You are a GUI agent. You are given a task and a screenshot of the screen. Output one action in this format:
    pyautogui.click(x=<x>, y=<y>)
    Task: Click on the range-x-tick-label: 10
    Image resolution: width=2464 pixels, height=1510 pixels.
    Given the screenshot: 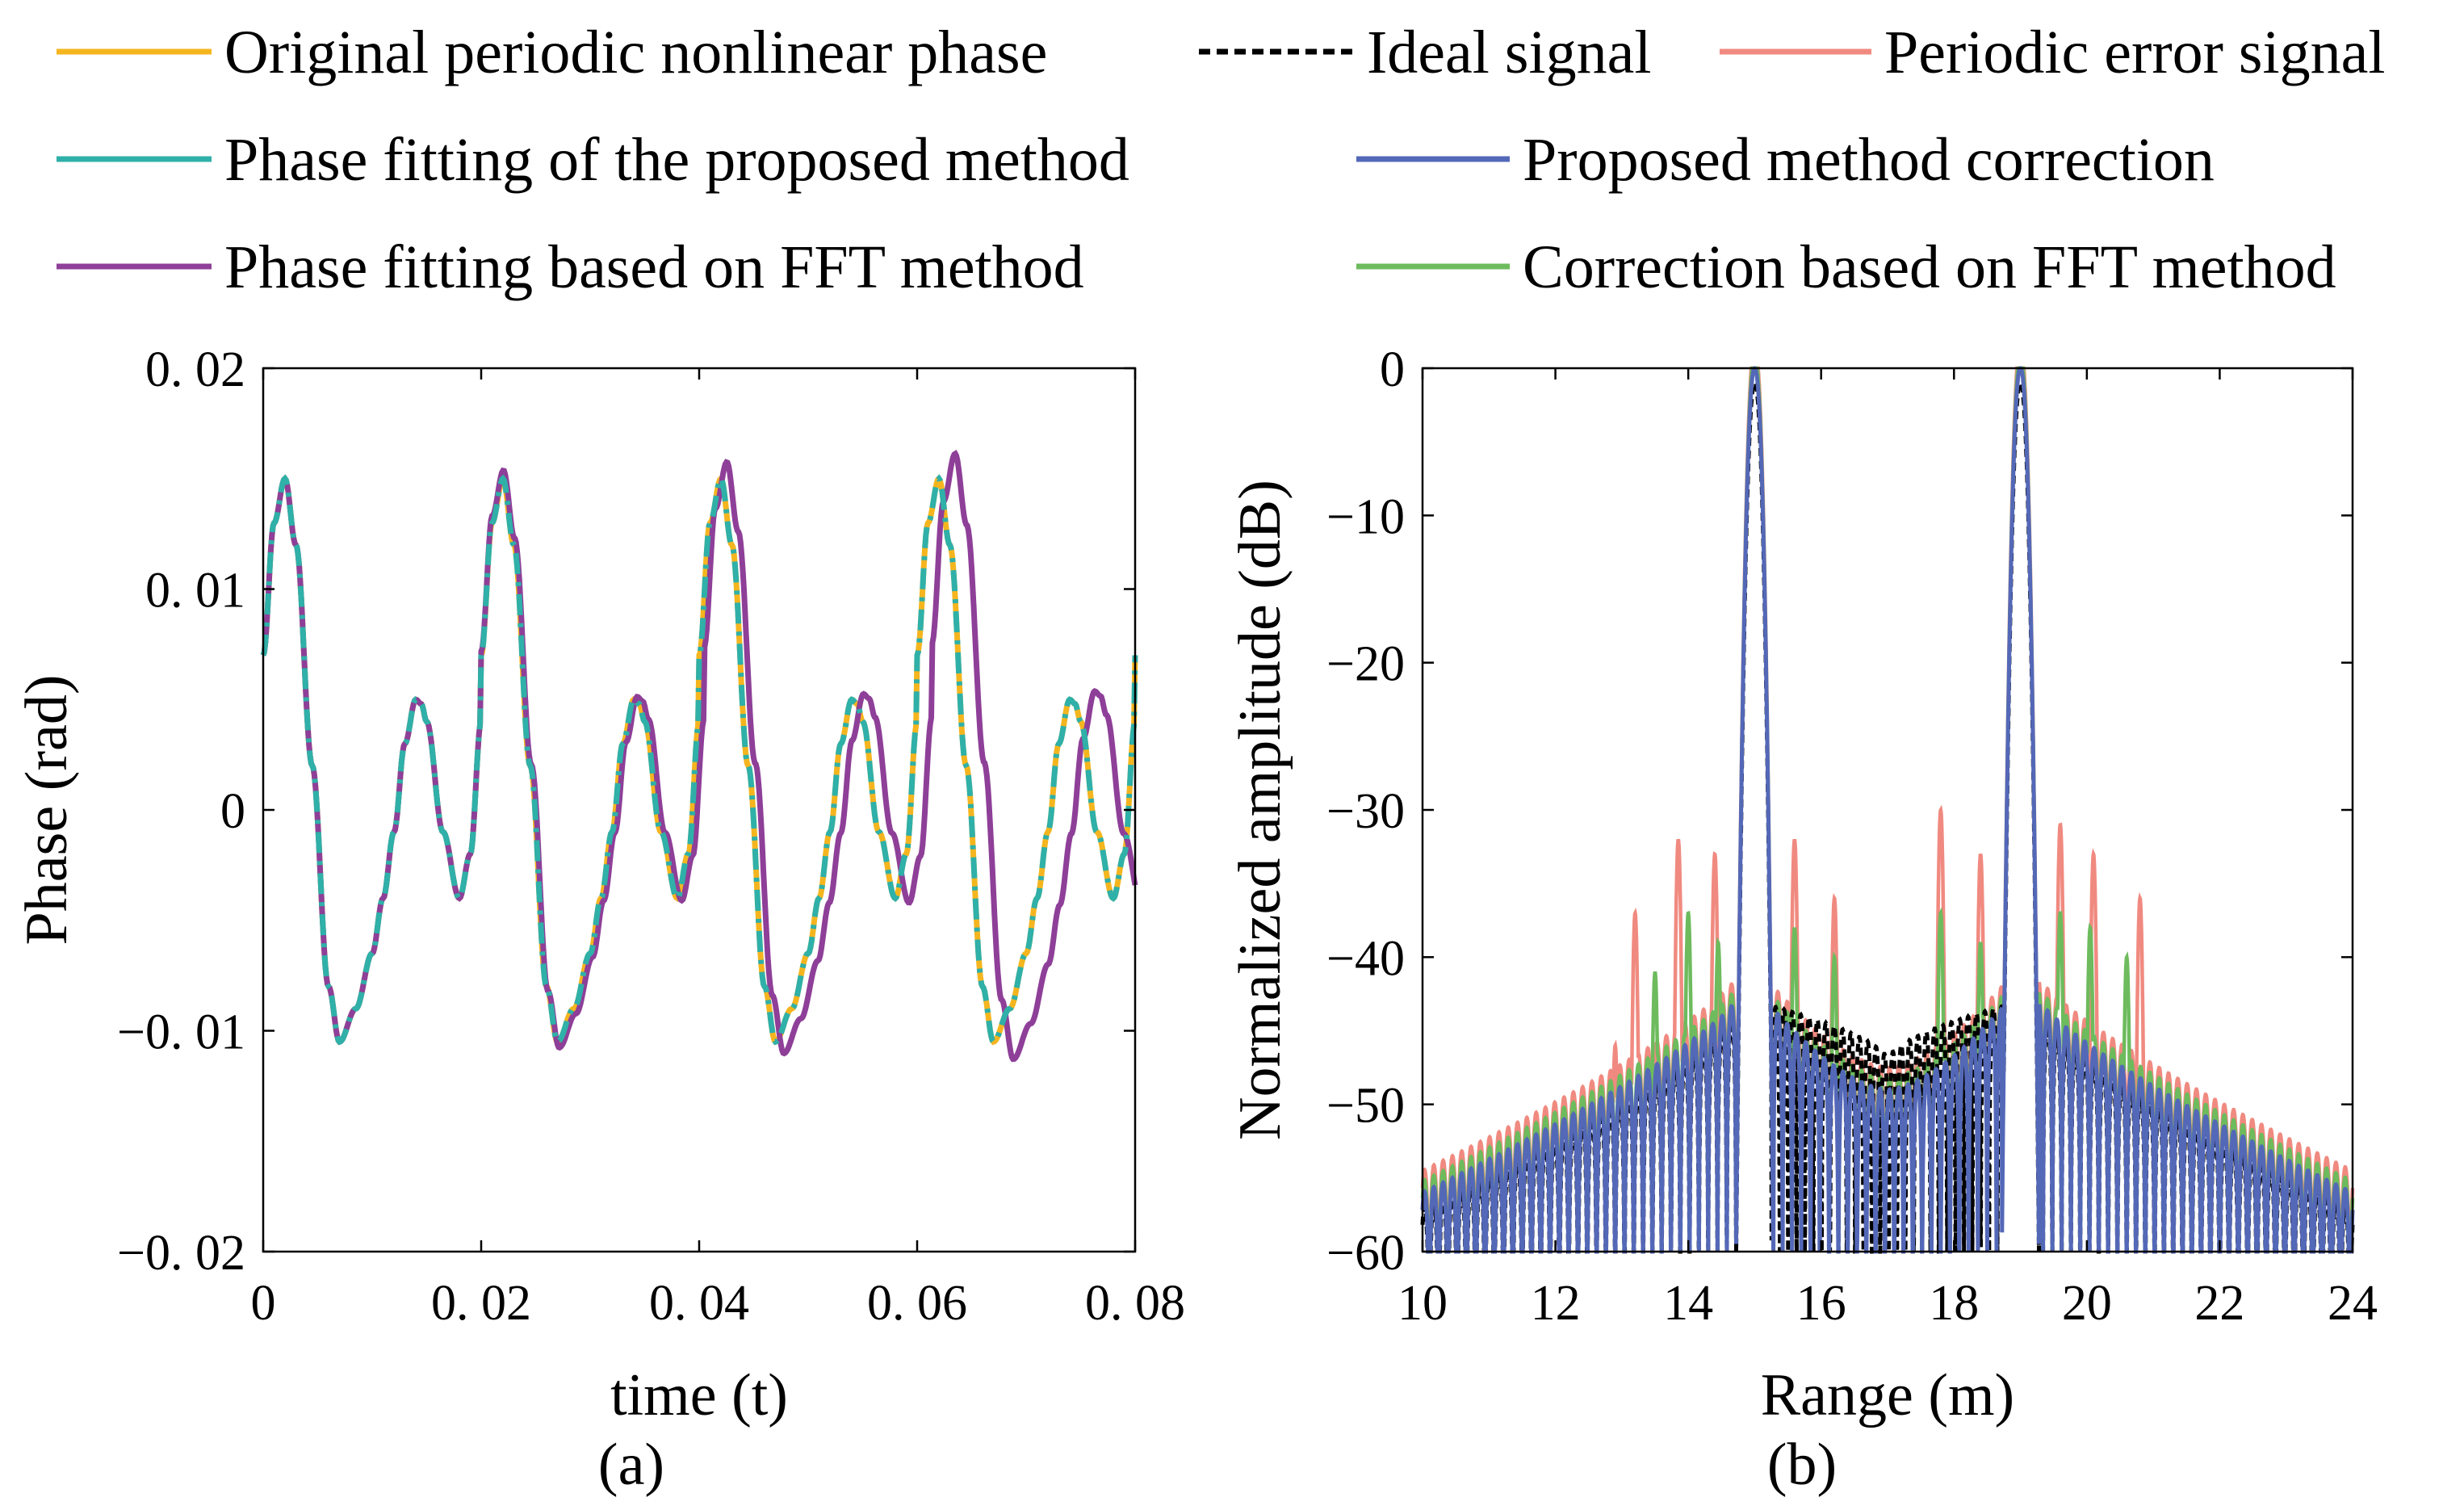 What is the action you would take?
    pyautogui.click(x=1423, y=1303)
    